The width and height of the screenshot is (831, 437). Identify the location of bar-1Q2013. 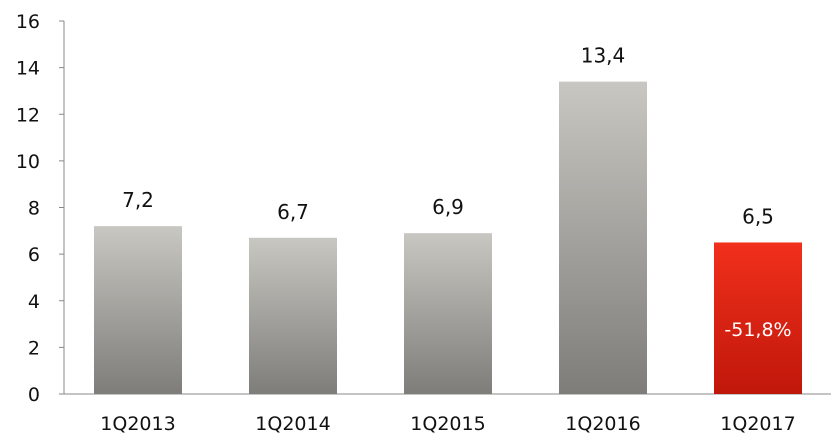
(138, 310).